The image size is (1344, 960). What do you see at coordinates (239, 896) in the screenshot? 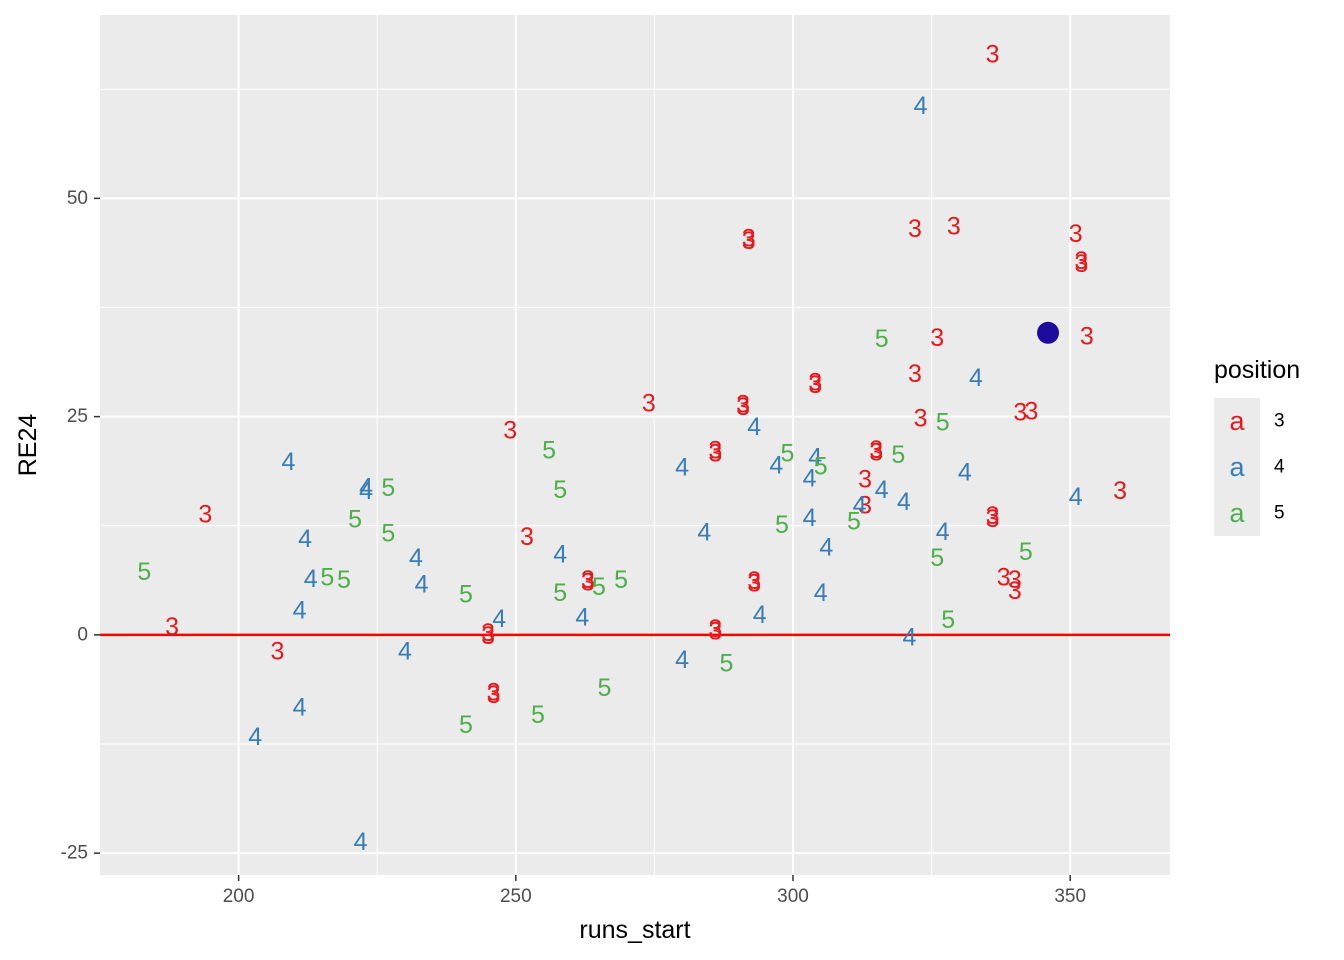
I see `x-tick-label: 200` at bounding box center [239, 896].